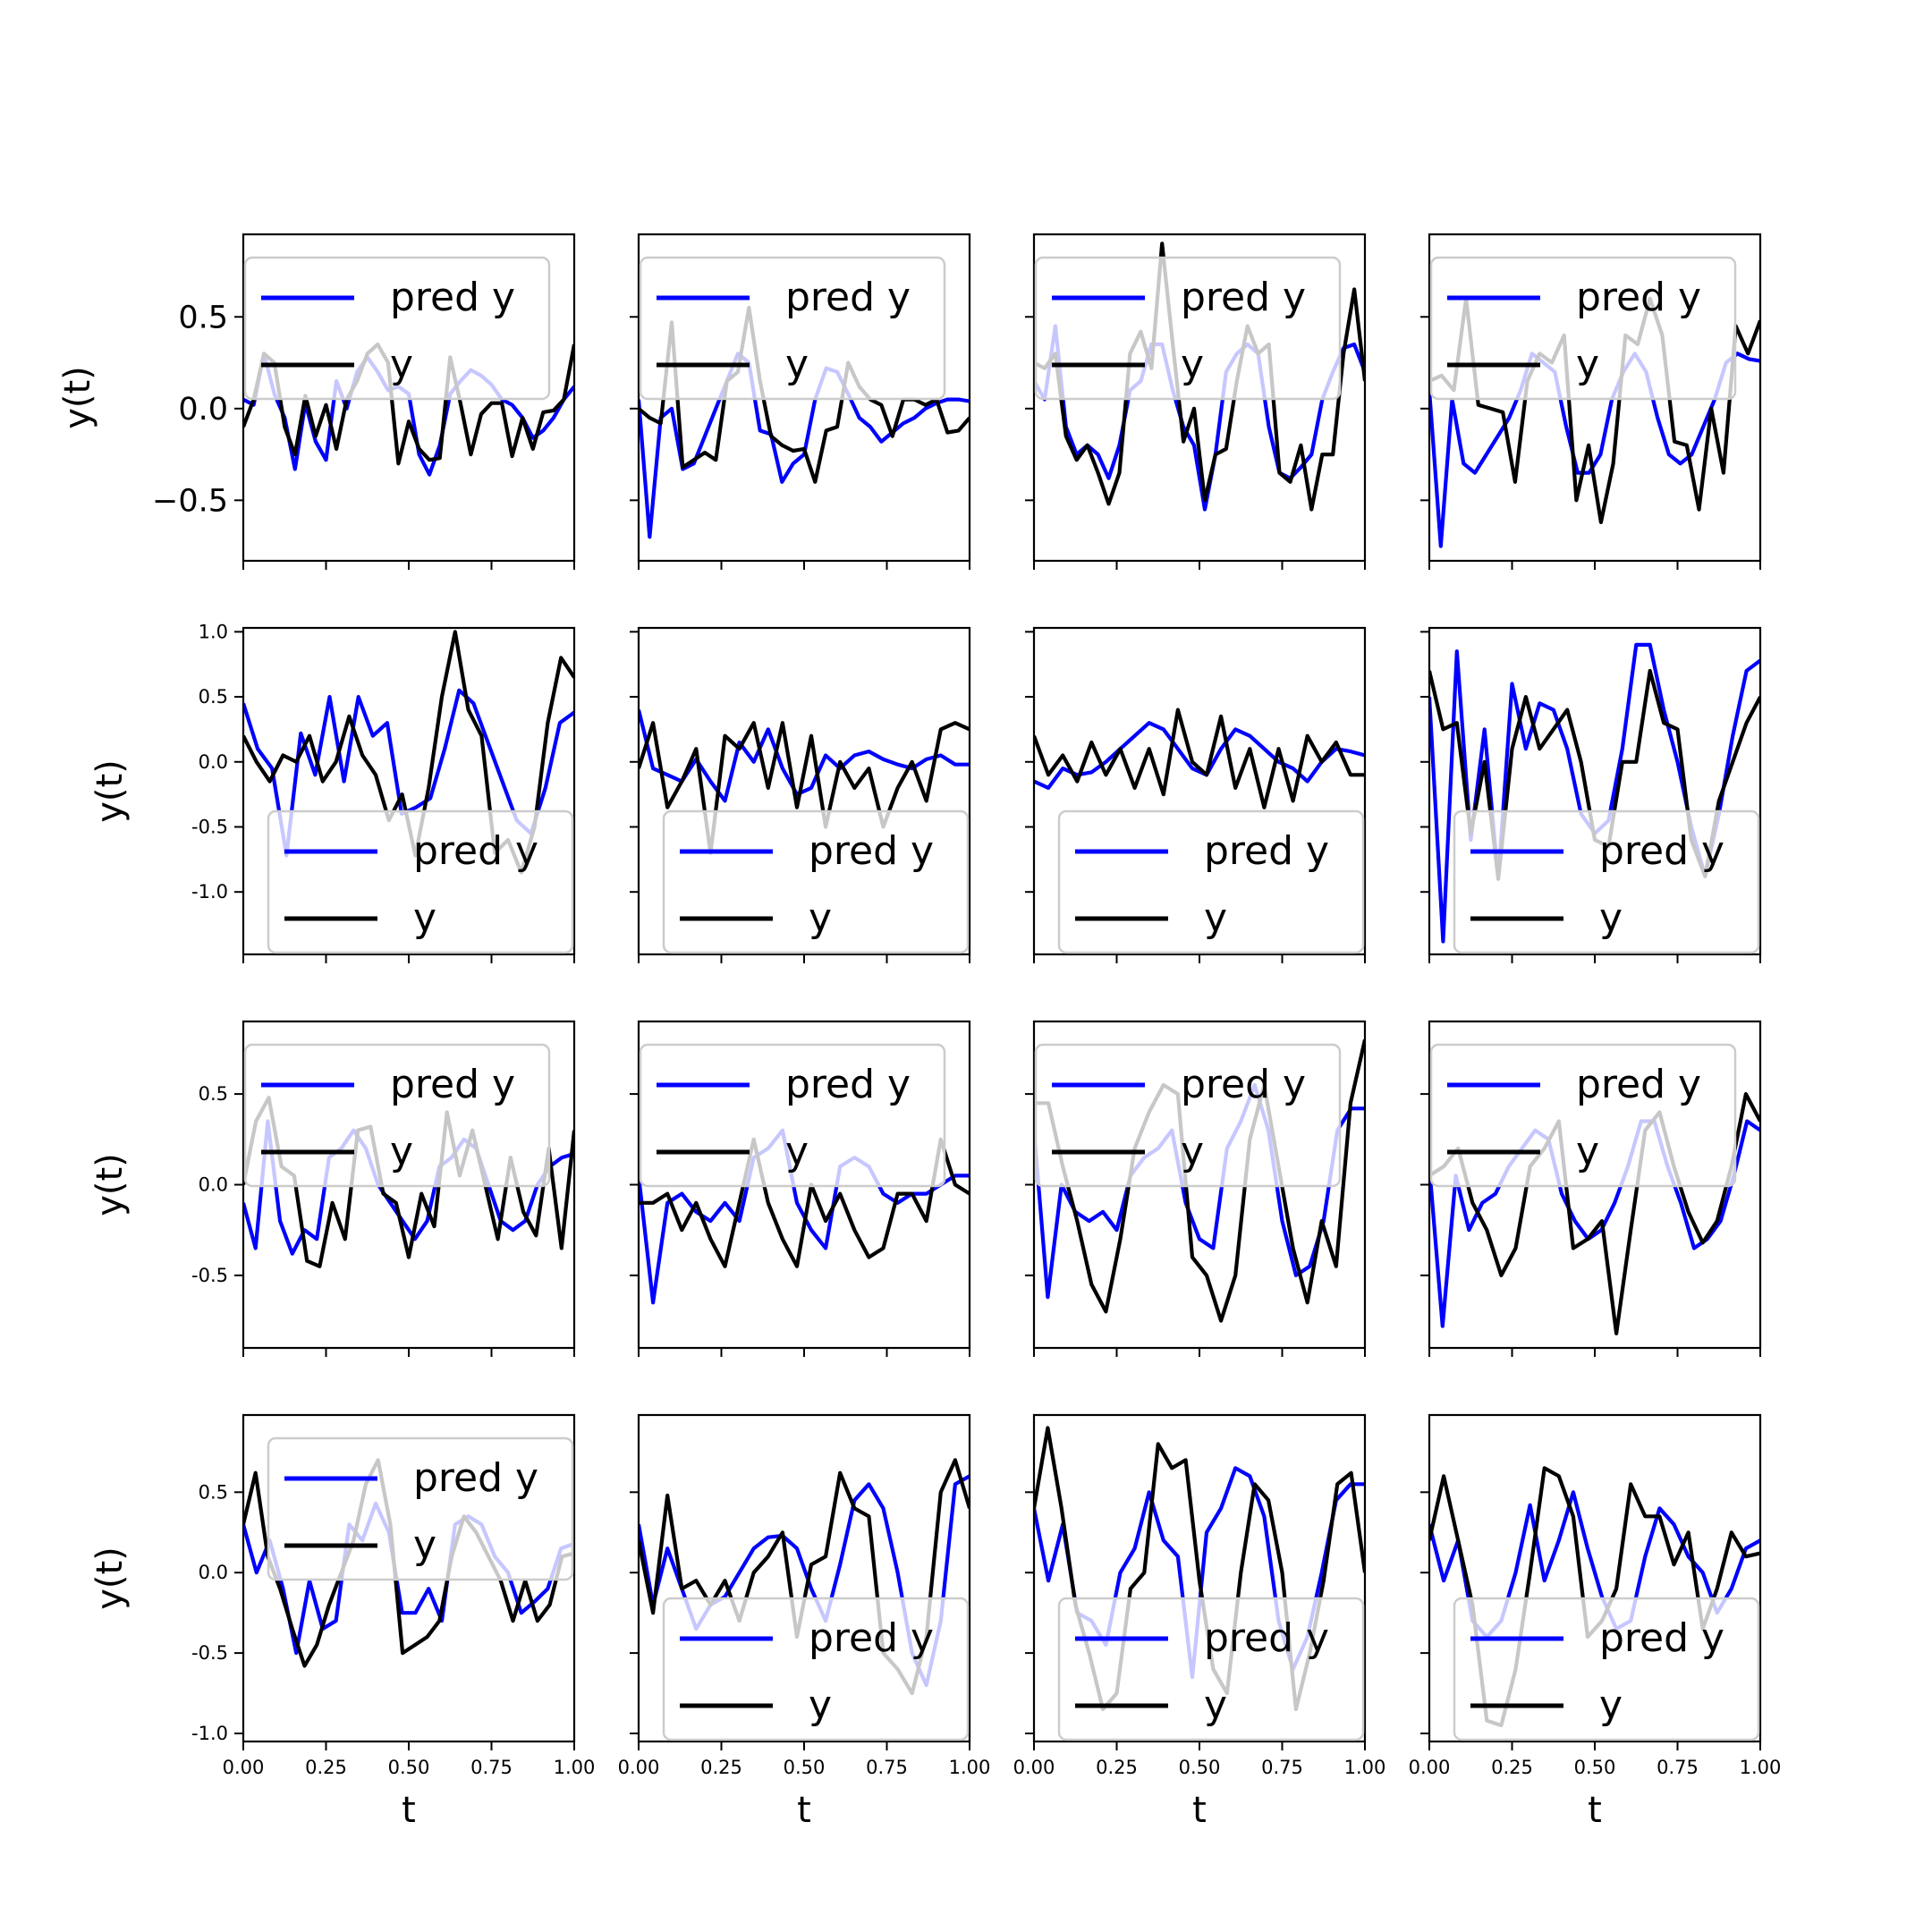 The image size is (1932, 1932). What do you see at coordinates (1199, 1622) in the screenshot?
I see `subplot-3-2: 0.00 0.25 0.50 0.75 1.00 t pred y y` at bounding box center [1199, 1622].